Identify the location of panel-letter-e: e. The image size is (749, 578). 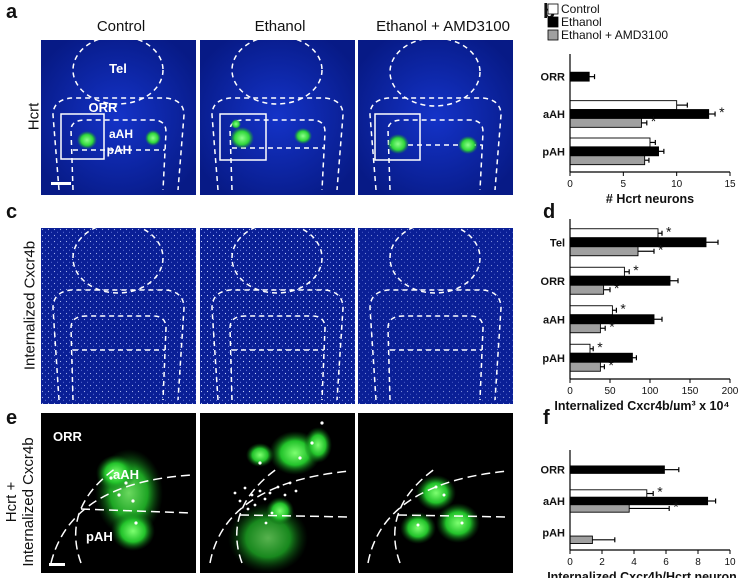
(12, 418).